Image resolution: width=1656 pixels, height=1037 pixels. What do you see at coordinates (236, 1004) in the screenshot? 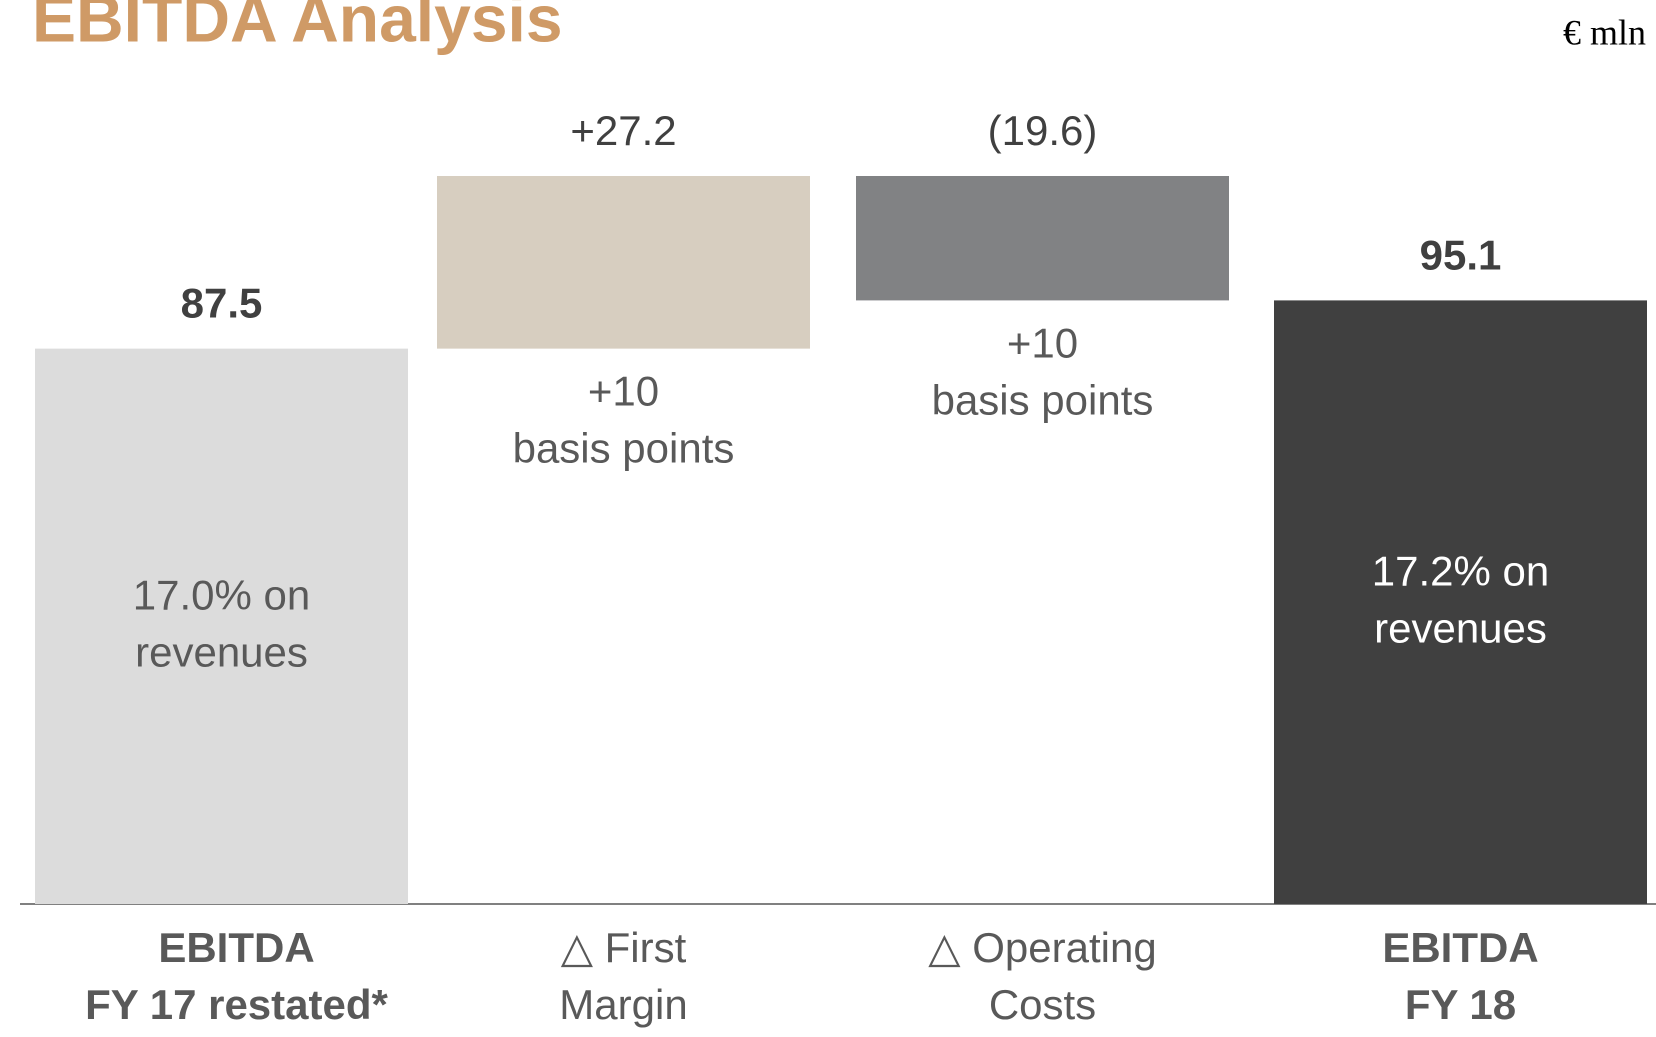
I see `x-tick-label: FY 17 restated*` at bounding box center [236, 1004].